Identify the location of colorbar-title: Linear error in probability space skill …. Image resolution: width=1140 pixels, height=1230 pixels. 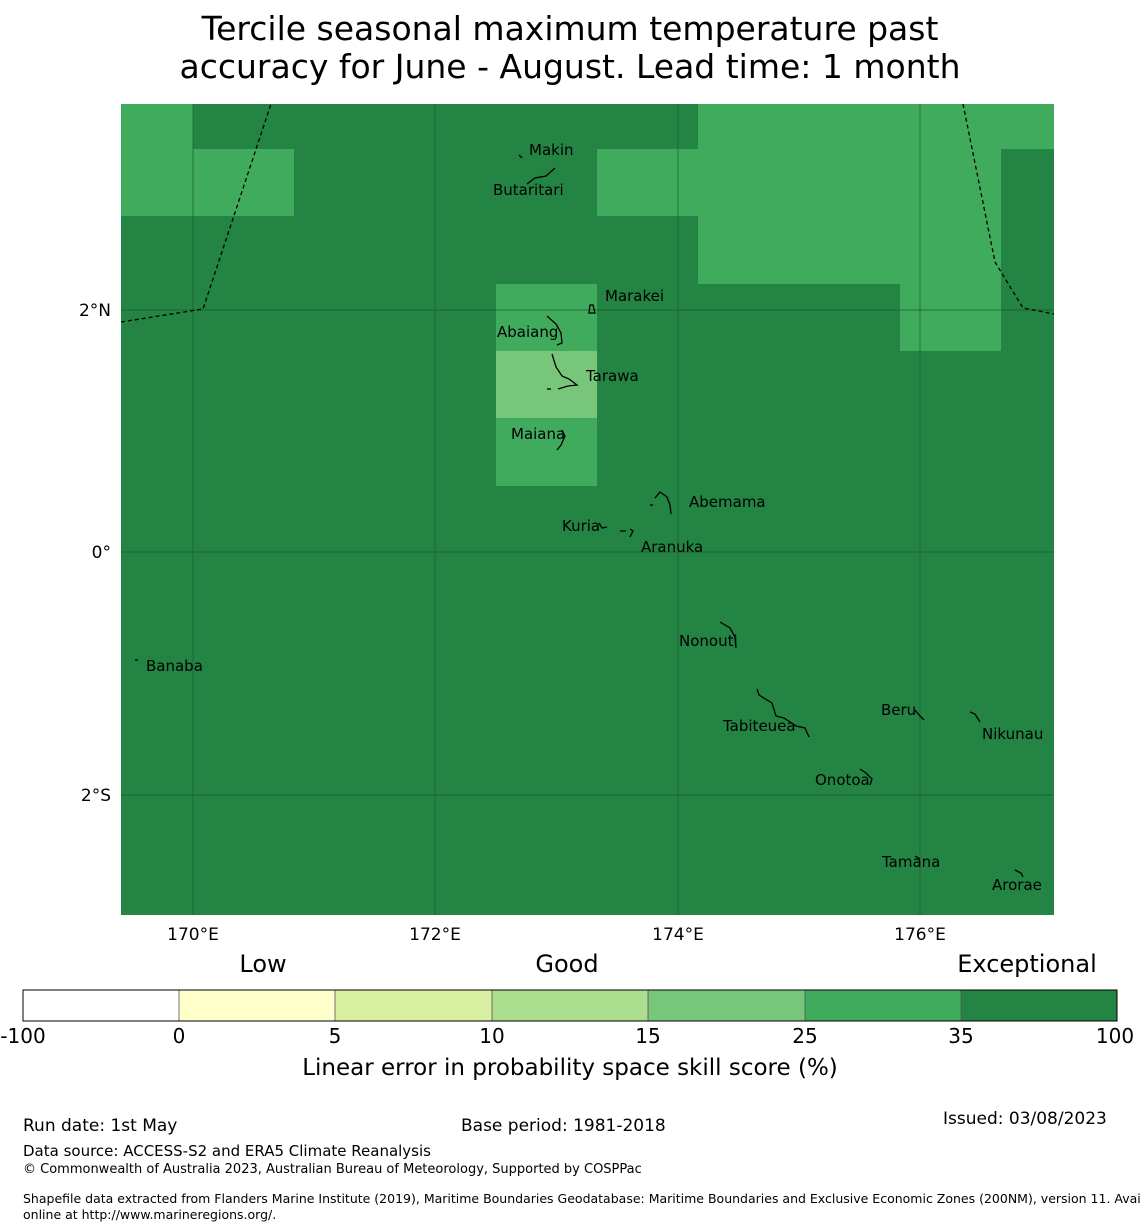
(570, 1068).